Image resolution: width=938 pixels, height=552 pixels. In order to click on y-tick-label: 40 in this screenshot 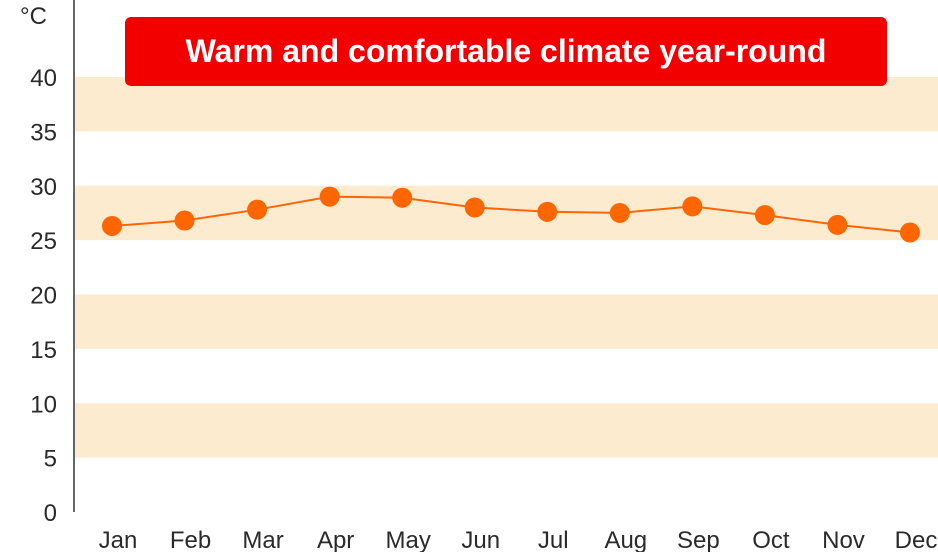, I will do `click(43, 78)`.